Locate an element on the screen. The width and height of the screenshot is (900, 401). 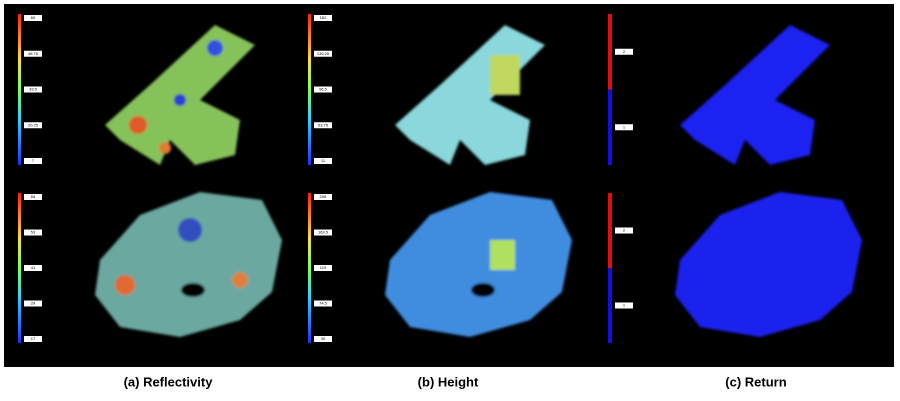
colorbar-label: 60 is located at coordinates (33, 17).